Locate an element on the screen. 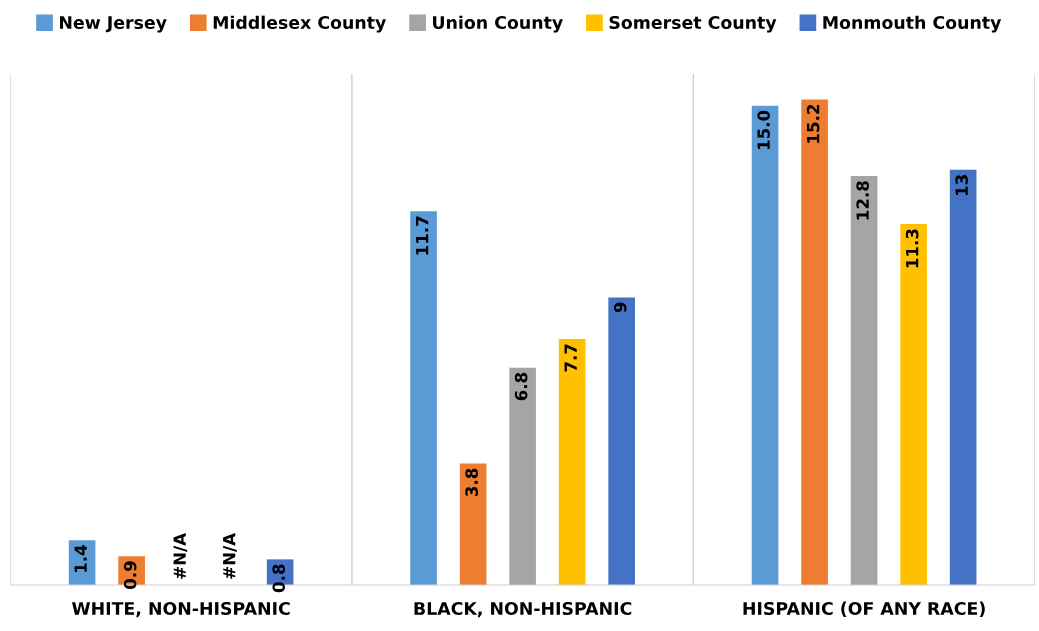  data-label: 9 is located at coordinates (620, 307).